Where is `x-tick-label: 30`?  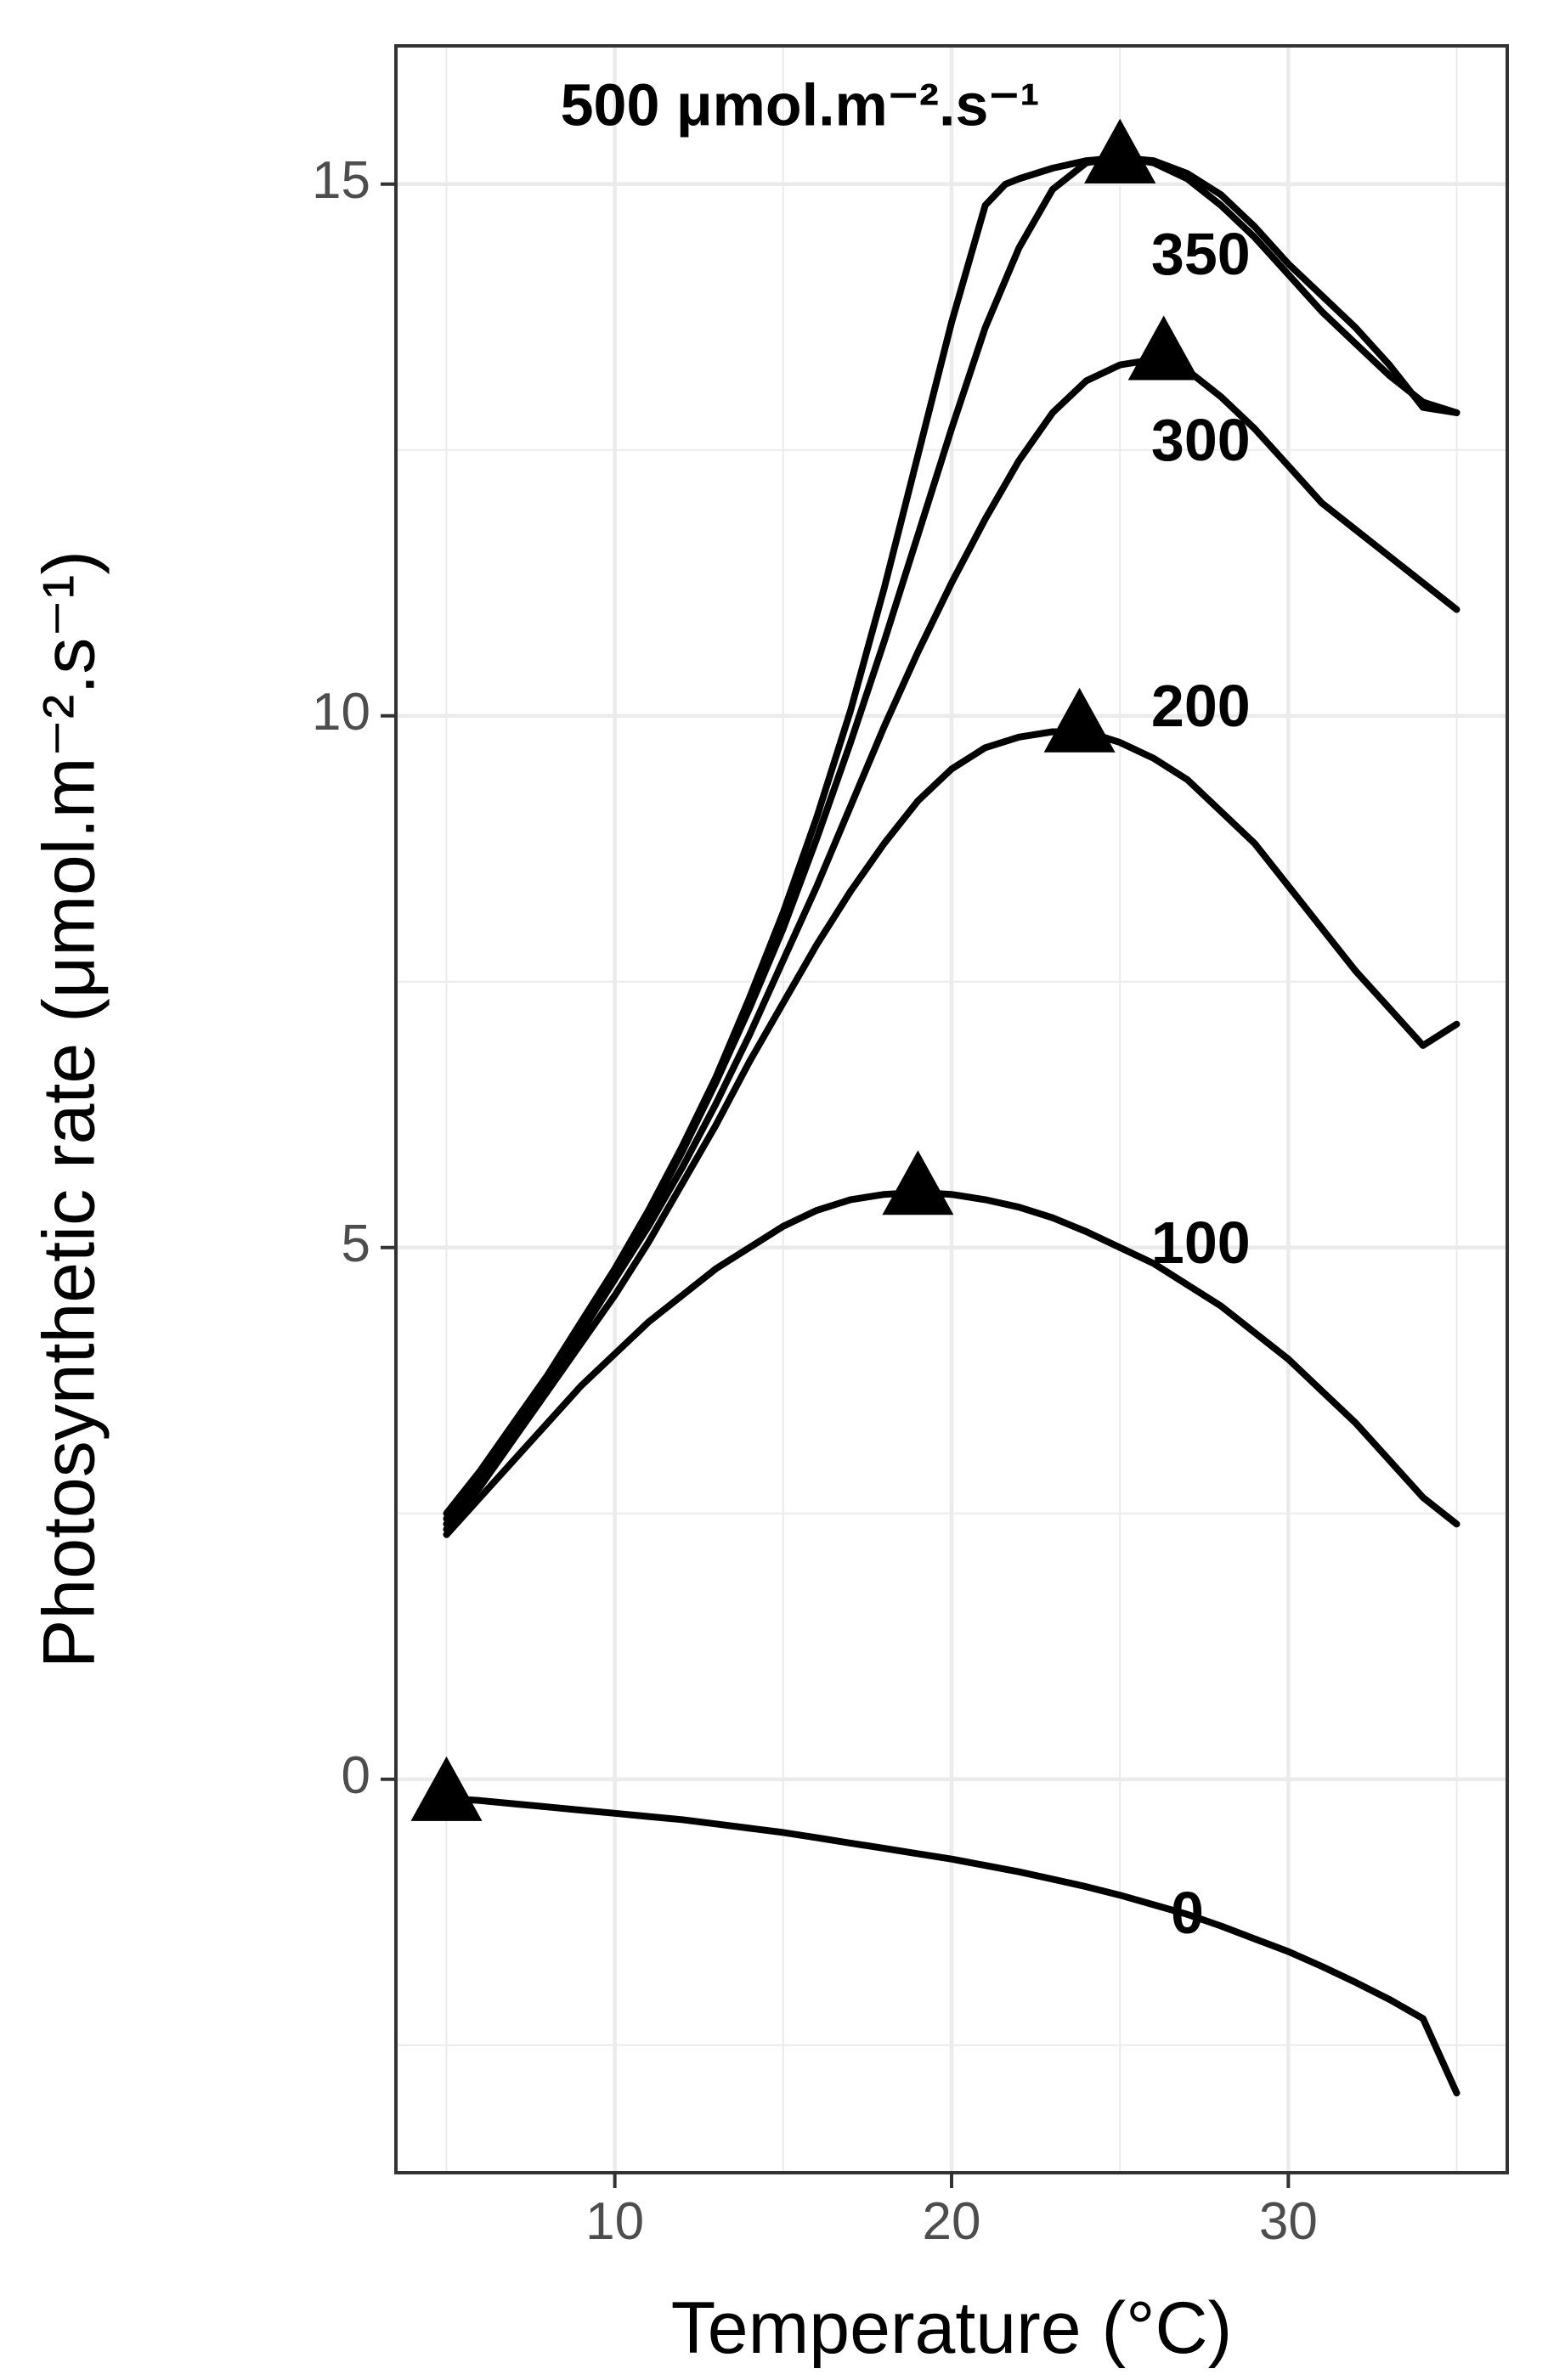
x-tick-label: 30 is located at coordinates (1289, 2221).